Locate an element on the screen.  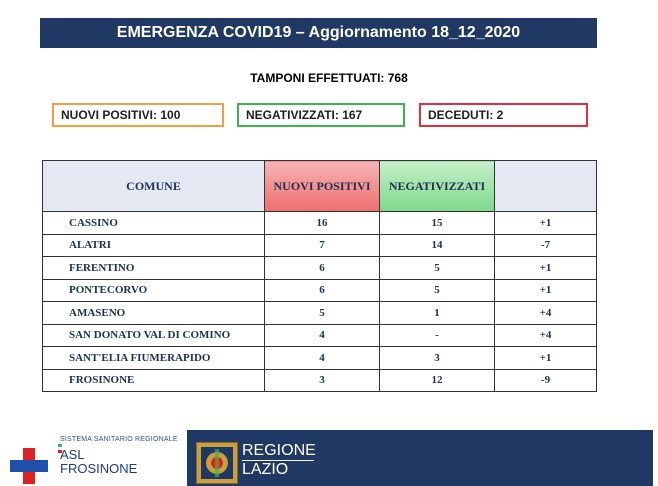
table-header-row: COMUNE NUOVI POSITIVI NEGATIVIZZATI is located at coordinates (319, 186).